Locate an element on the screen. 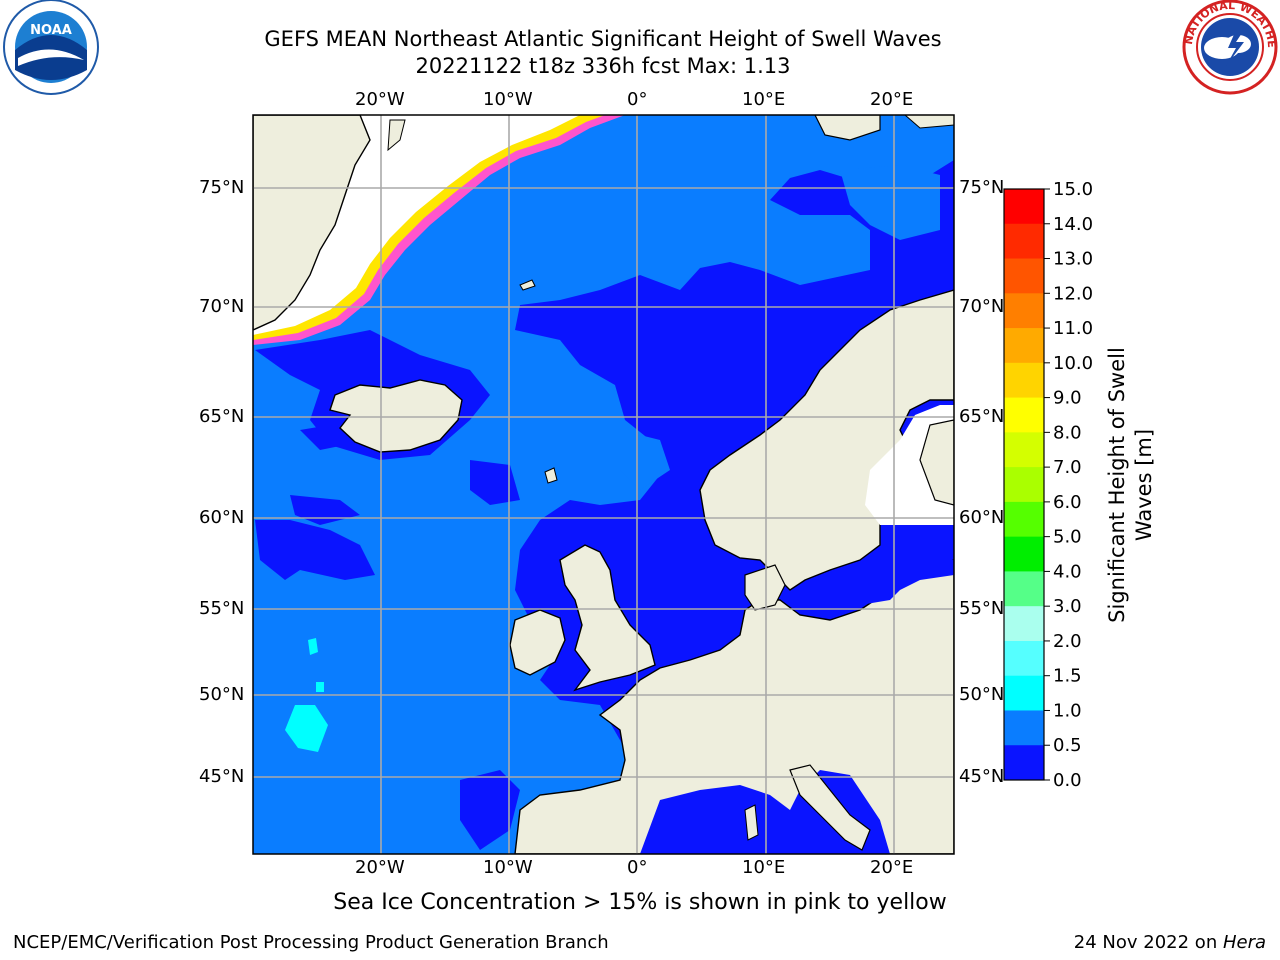 Image resolution: width=1280 pixels, height=960 pixels. colorbar-tick-label: 13.0 is located at coordinates (1073, 259).